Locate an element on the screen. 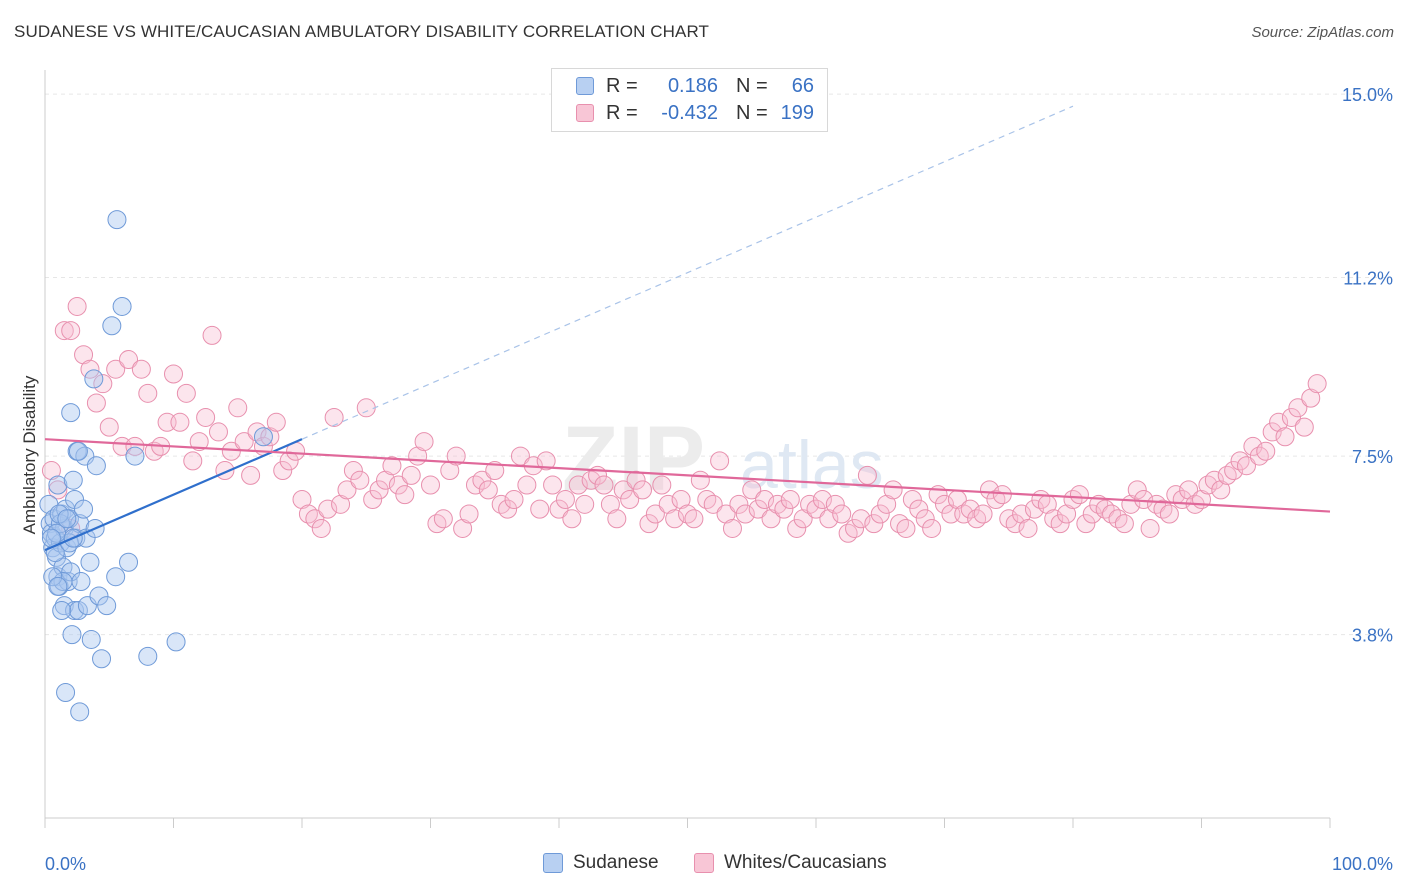  bottom-legend-label-white: Whites/Caucasians is located at coordinates (805, 862).